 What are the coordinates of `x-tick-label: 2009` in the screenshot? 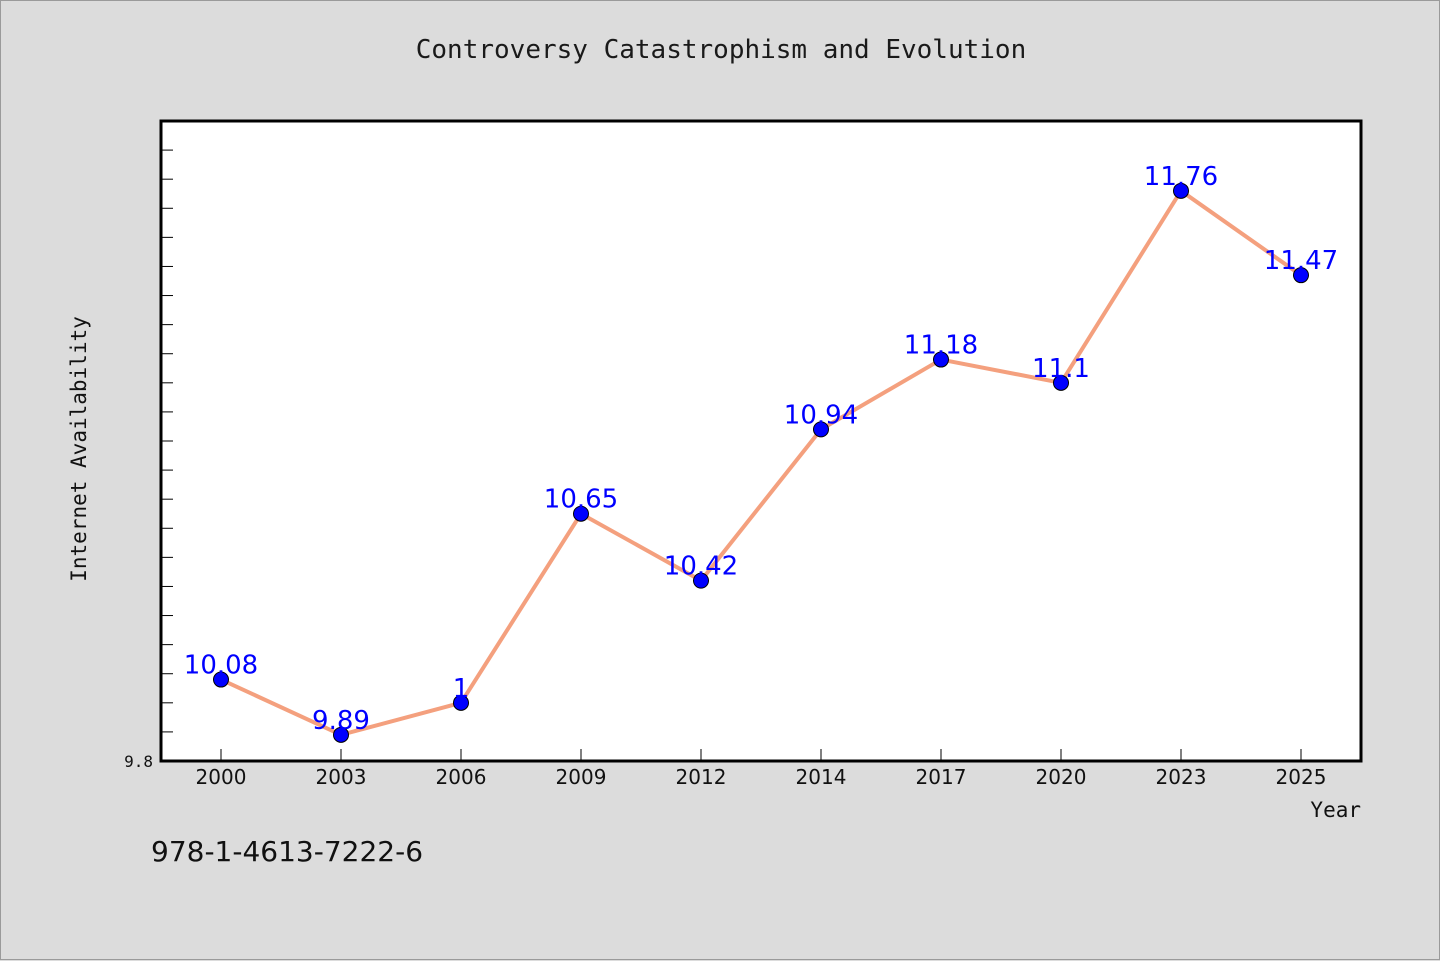 It's located at (581, 777).